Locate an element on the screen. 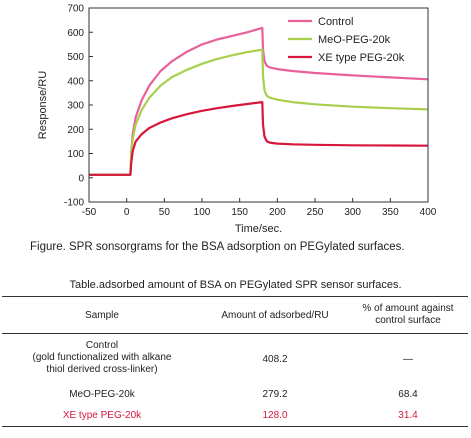  y-tick-label: 0 is located at coordinates (81, 178).